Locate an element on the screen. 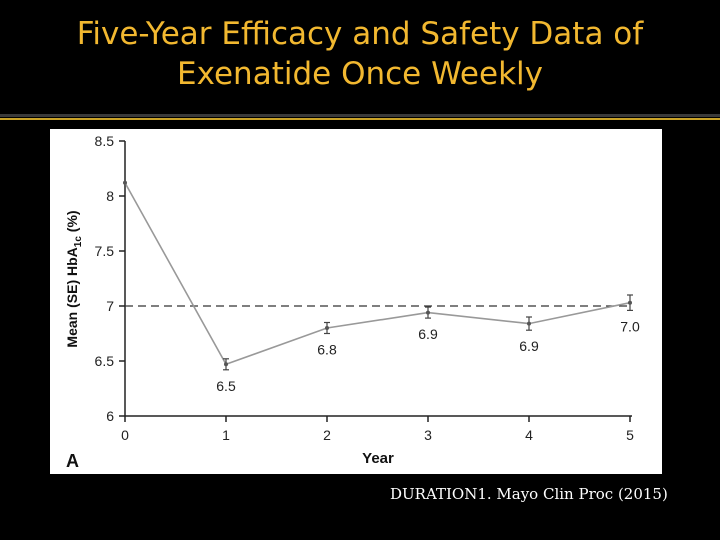 The width and height of the screenshot is (720, 540). x-tick-label: 3 is located at coordinates (428, 435).